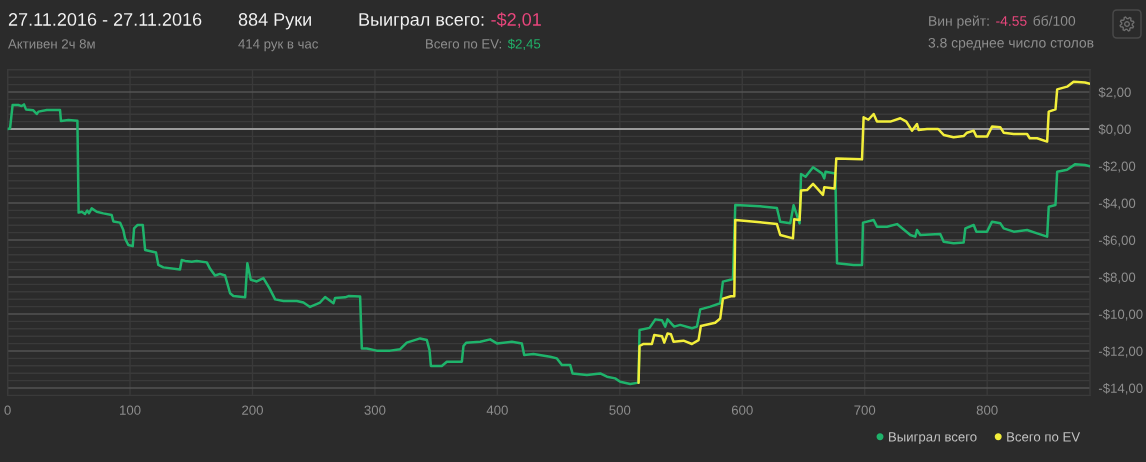 The image size is (1146, 462). What do you see at coordinates (1114, 93) in the screenshot?
I see `y-tick-label: $2,00` at bounding box center [1114, 93].